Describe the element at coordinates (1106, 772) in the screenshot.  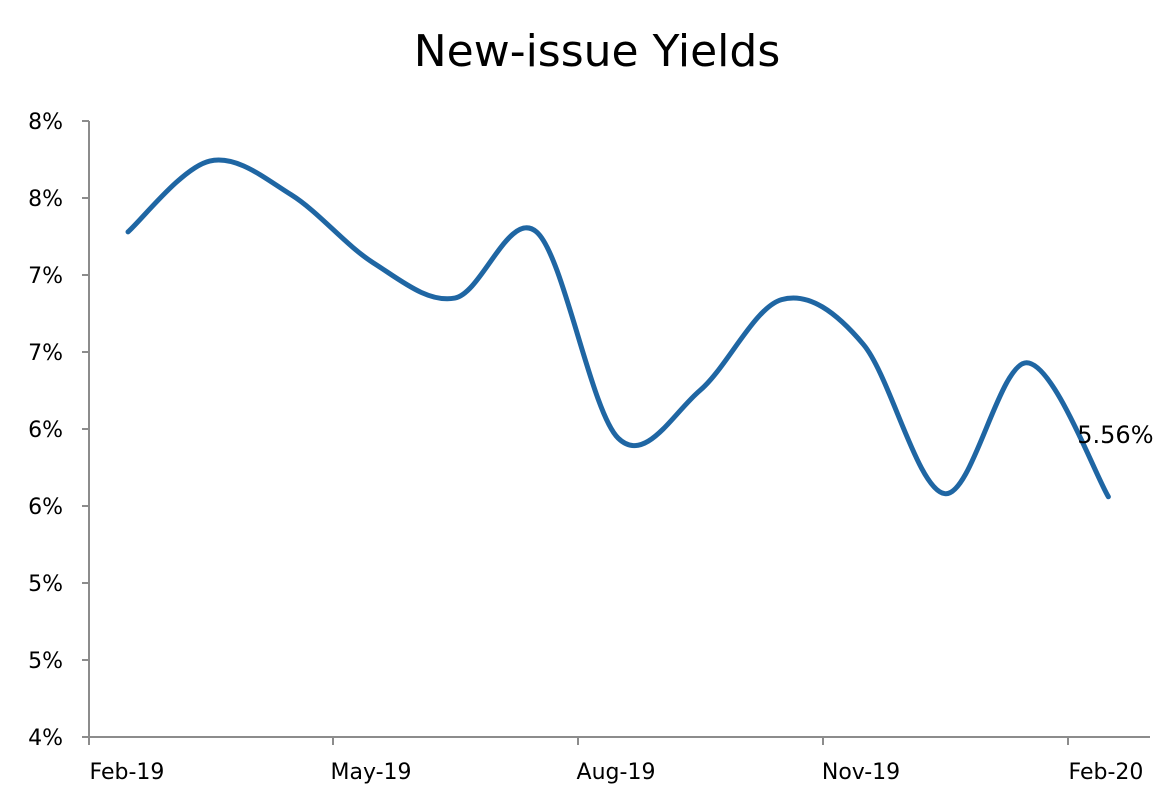
I see `x-tick-label: Feb-20` at that location.